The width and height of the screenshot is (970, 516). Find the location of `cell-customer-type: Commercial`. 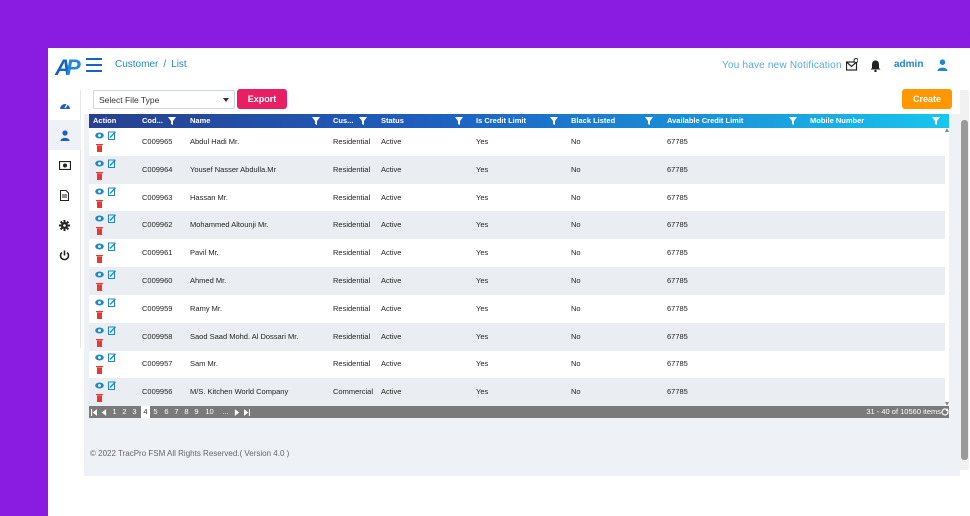

cell-customer-type: Commercial is located at coordinates (353, 392).